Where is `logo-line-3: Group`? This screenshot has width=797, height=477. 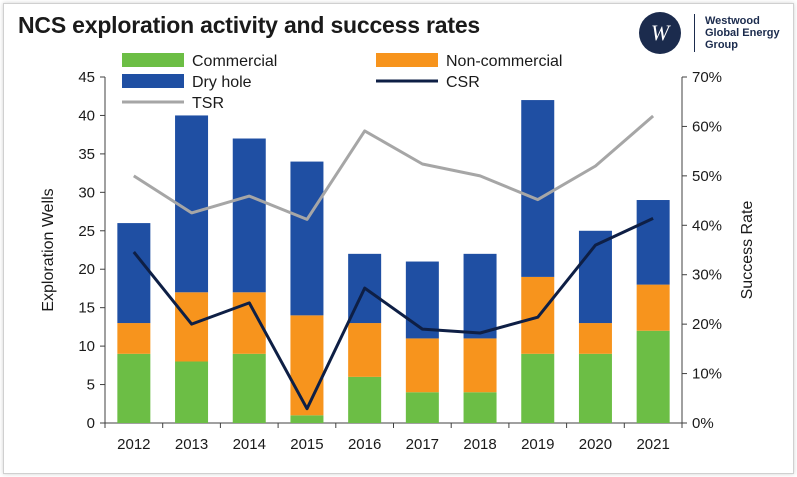
logo-line-3: Group is located at coordinates (721, 45).